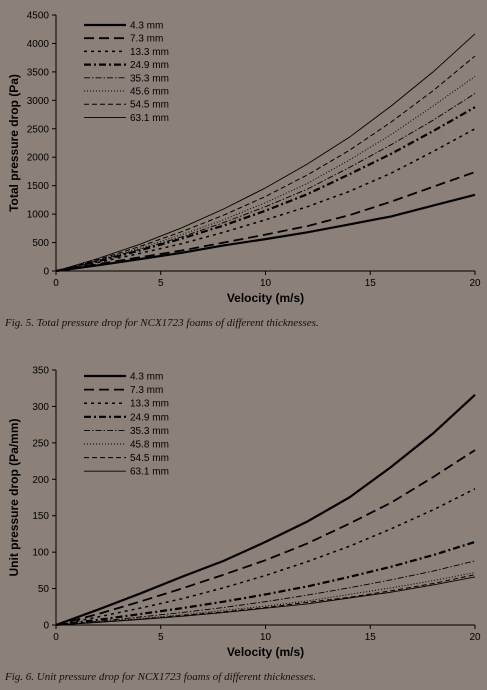 The image size is (487, 690). I want to click on y-axis-label: Total pressure drop (Pa), so click(14, 143).